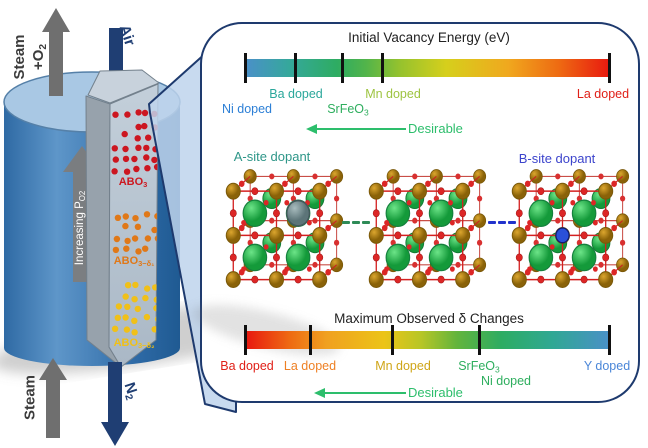 This screenshot has width=648, height=448. Describe the element at coordinates (557, 158) in the screenshot. I see `b-site-dopant-label: B-site dopant` at that location.